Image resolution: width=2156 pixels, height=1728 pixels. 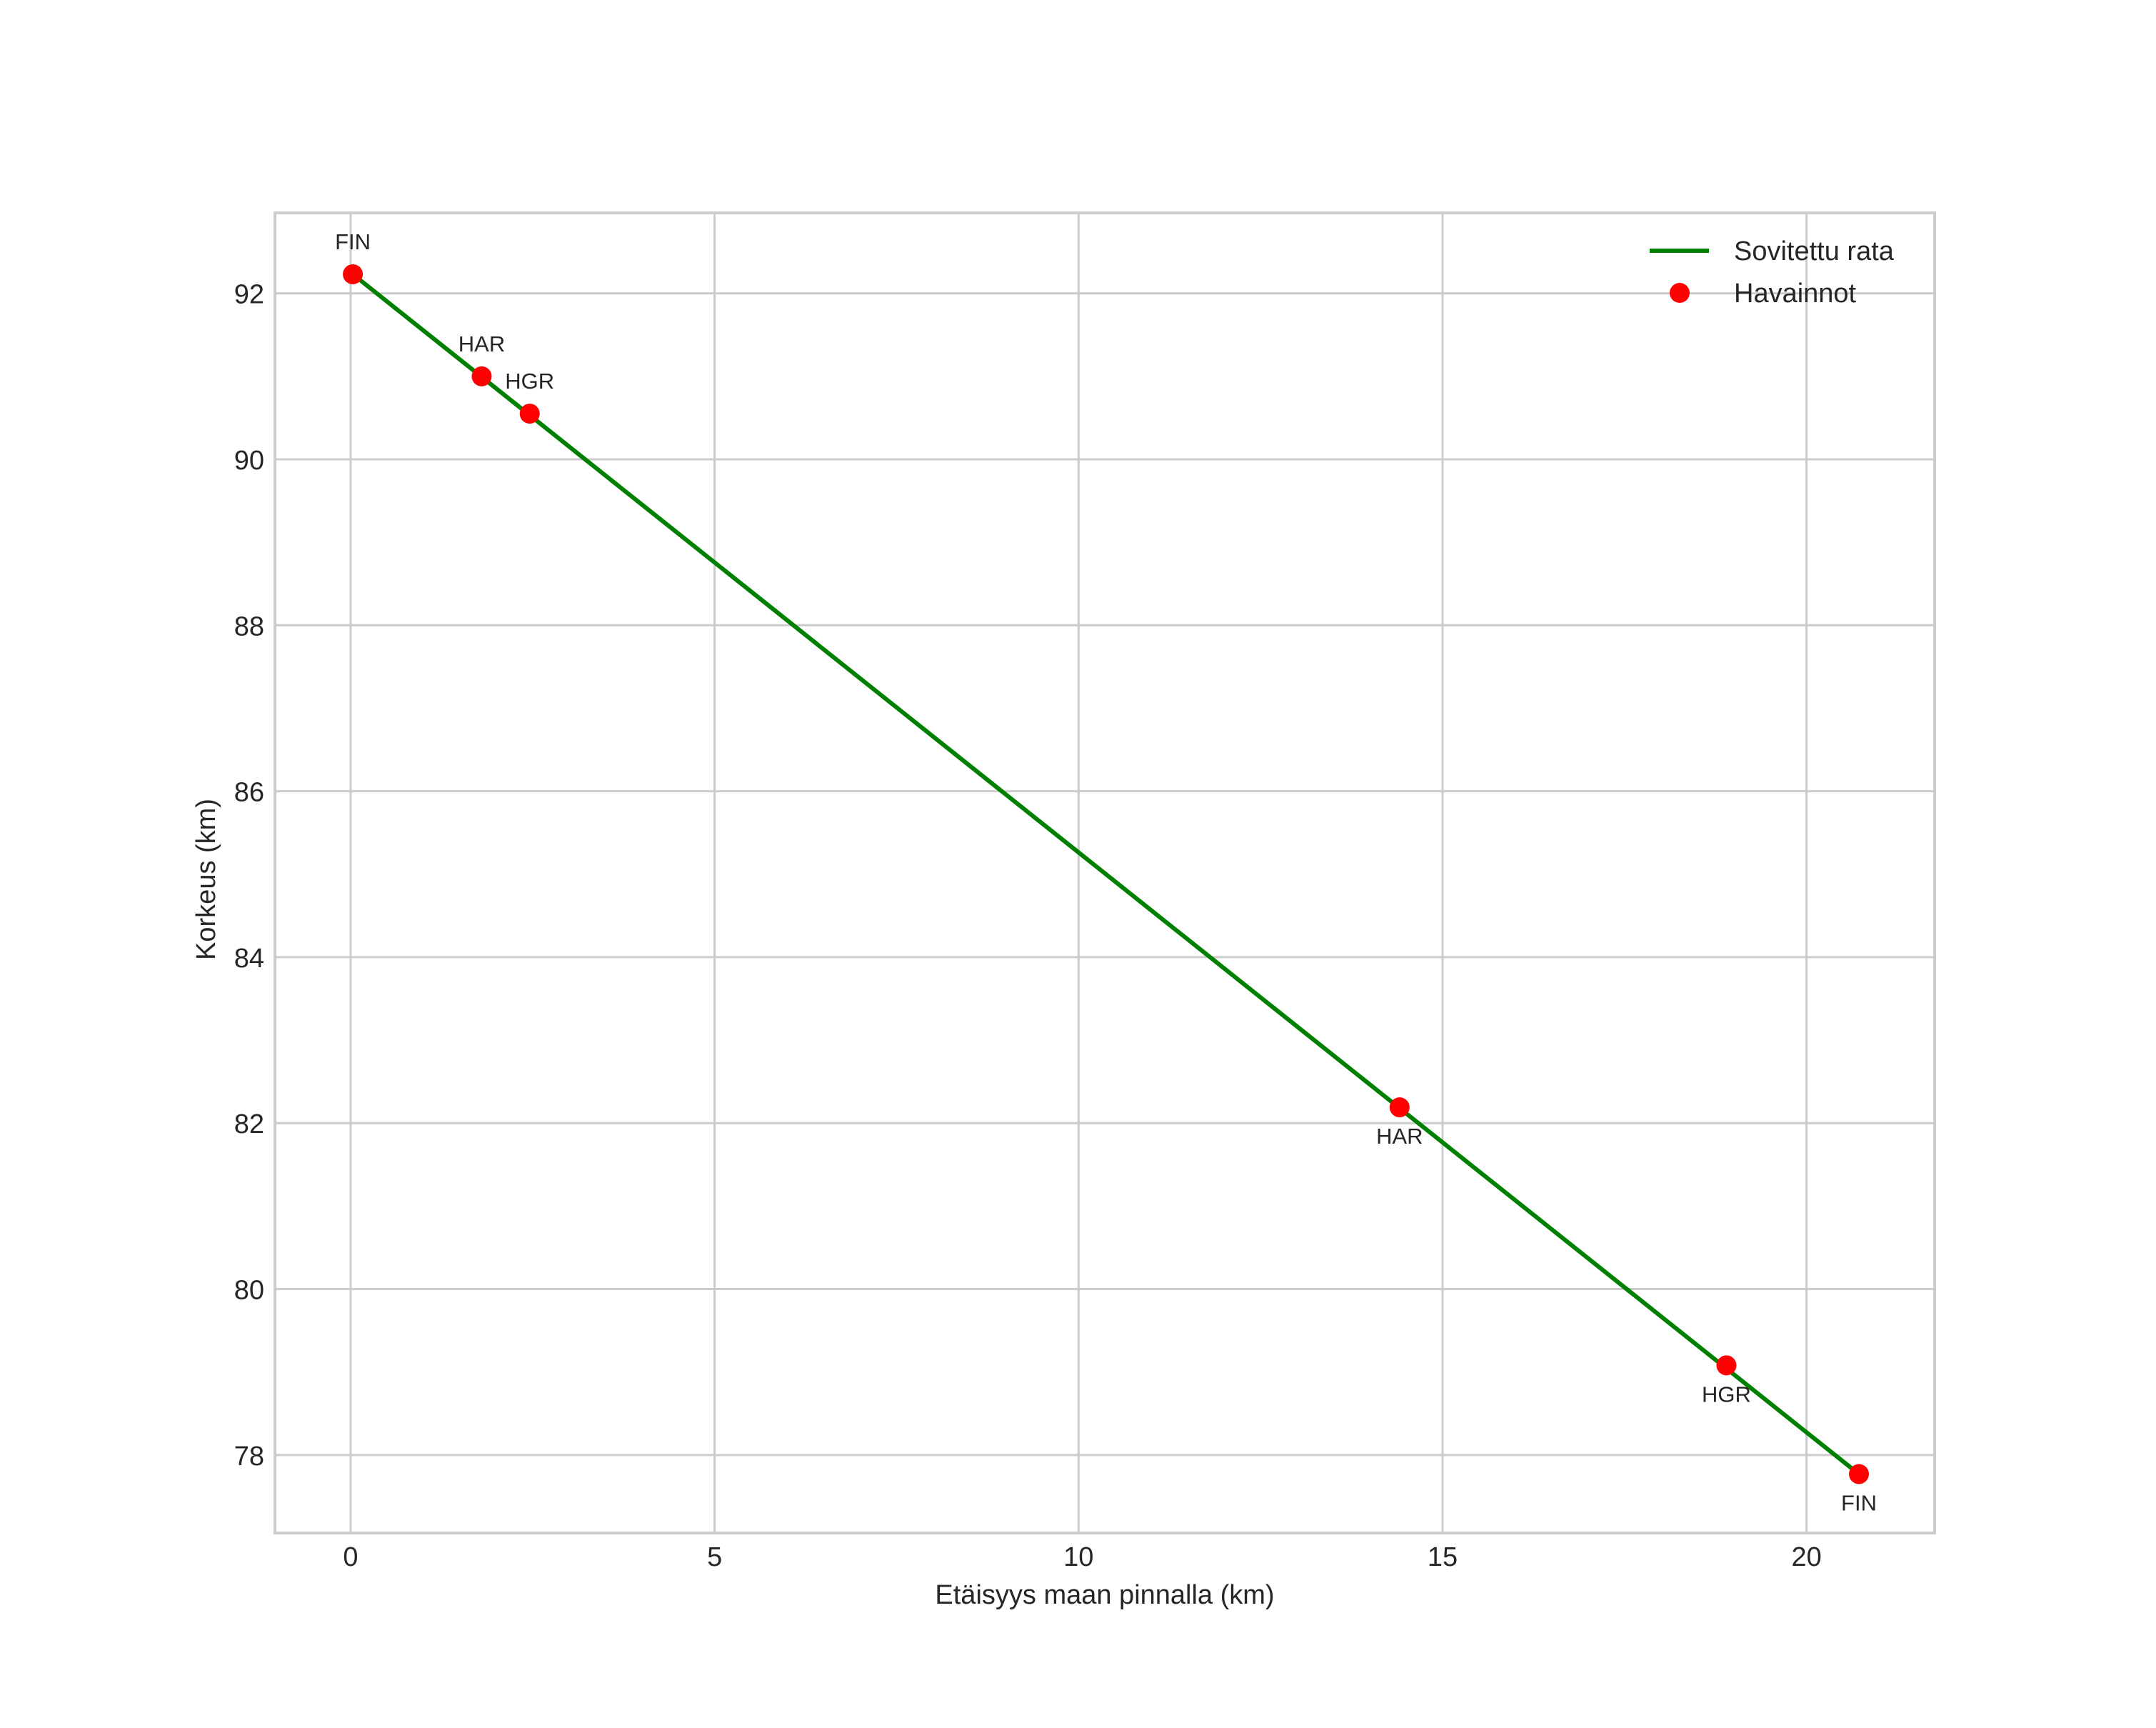 I want to click on y-tick-label: 90, so click(x=249, y=461).